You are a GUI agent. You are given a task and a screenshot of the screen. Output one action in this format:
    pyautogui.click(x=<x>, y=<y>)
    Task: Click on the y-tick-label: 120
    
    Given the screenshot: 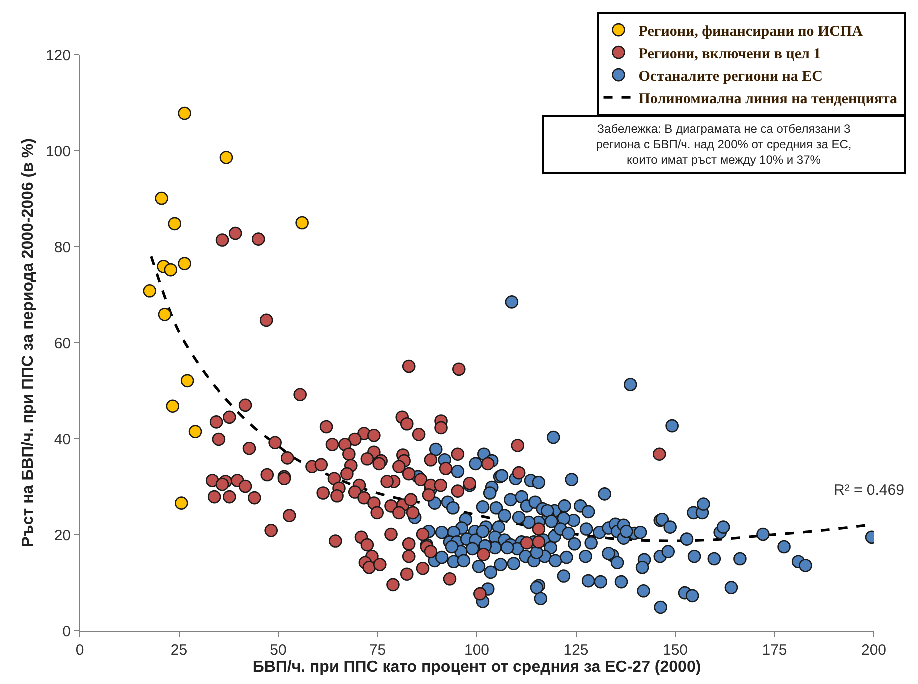 What is the action you would take?
    pyautogui.click(x=58, y=55)
    